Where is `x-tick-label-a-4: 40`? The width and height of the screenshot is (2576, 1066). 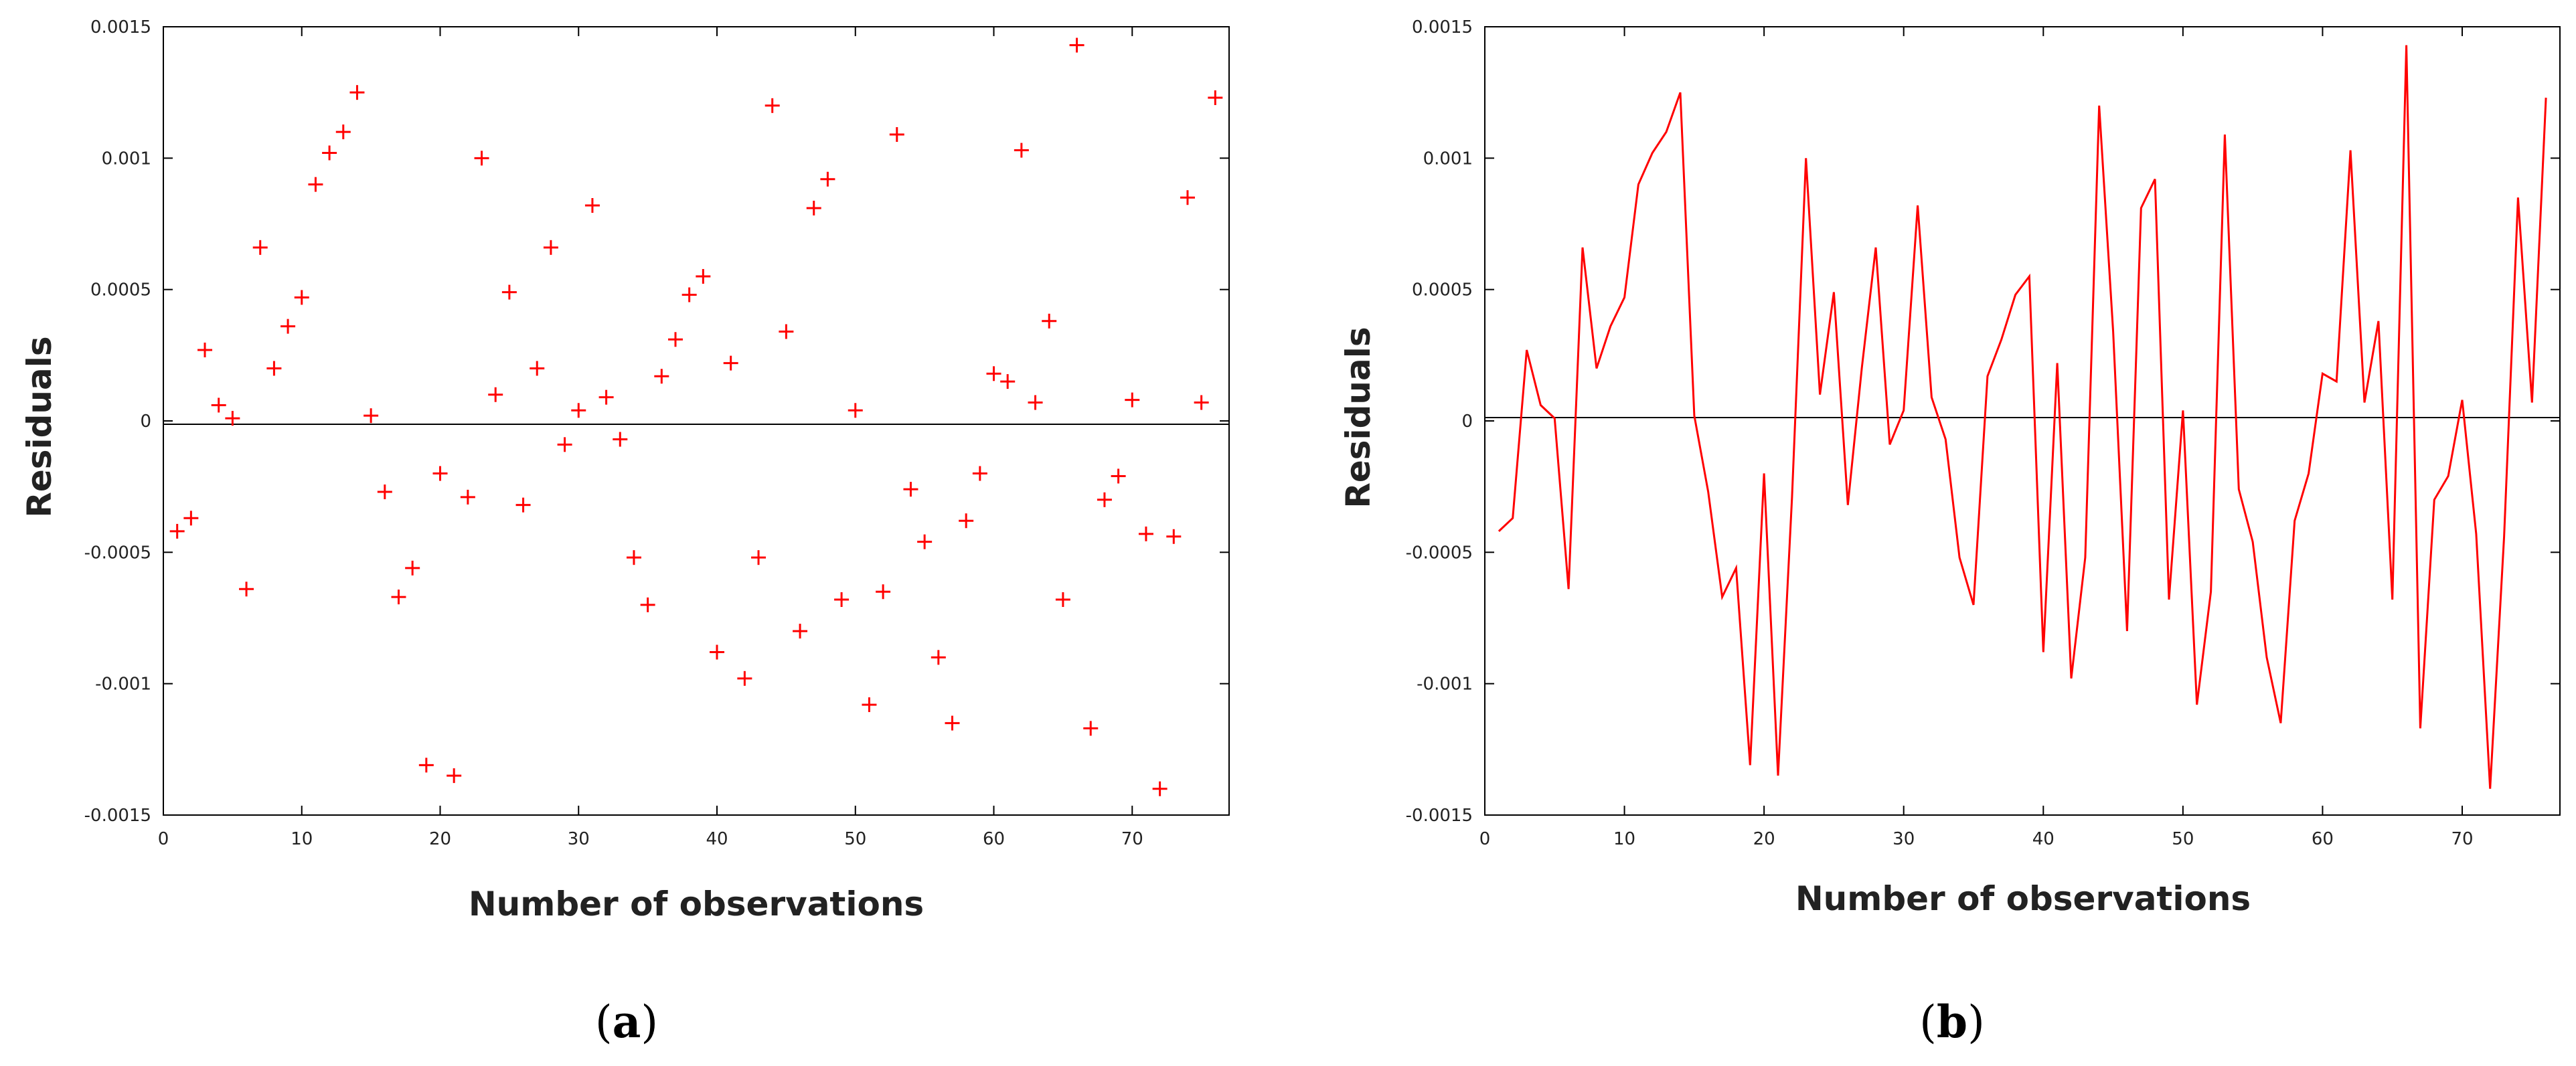 x-tick-label-a-4: 40 is located at coordinates (717, 839).